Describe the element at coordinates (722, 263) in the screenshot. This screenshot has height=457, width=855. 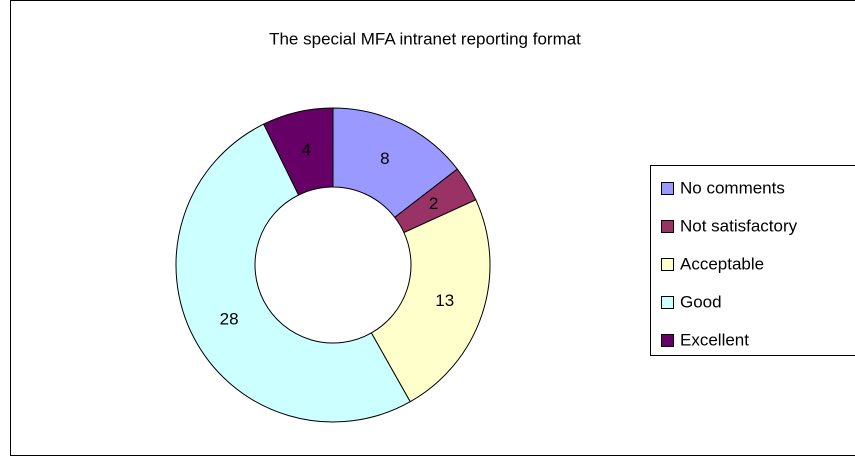
I see `legend-label: Acceptable` at that location.